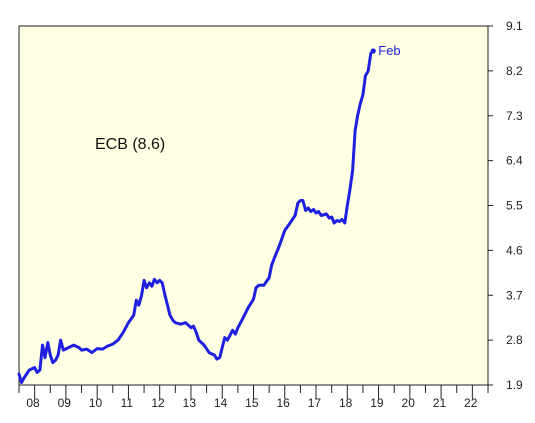  Describe the element at coordinates (373, 51) in the screenshot. I see `end-point-marker` at that location.